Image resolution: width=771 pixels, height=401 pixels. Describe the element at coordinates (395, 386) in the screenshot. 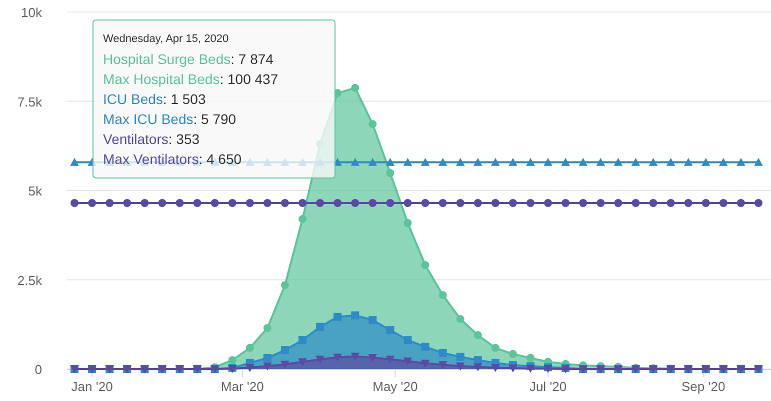

I see `x-tick-label: May '20` at that location.